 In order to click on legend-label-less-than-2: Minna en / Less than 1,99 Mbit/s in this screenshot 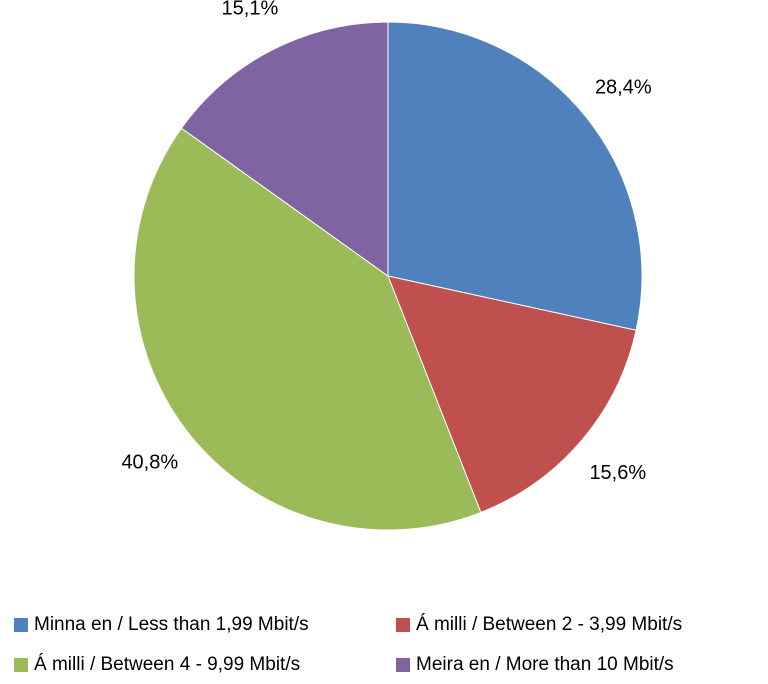, I will do `click(171, 624)`.